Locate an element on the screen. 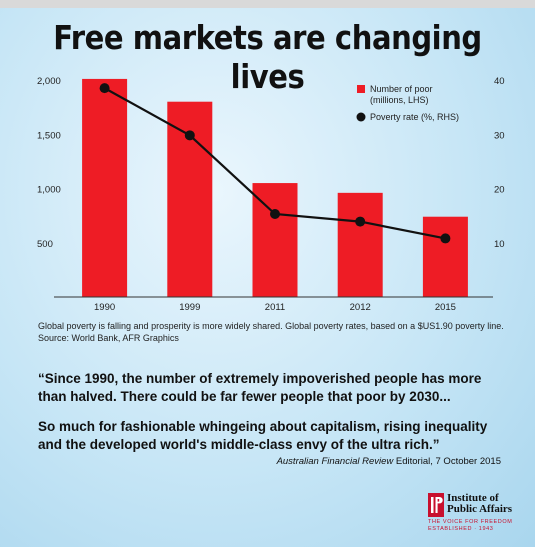 Image resolution: width=535 pixels, height=547 pixels. right-axis-tick-label: 10 is located at coordinates (499, 244).